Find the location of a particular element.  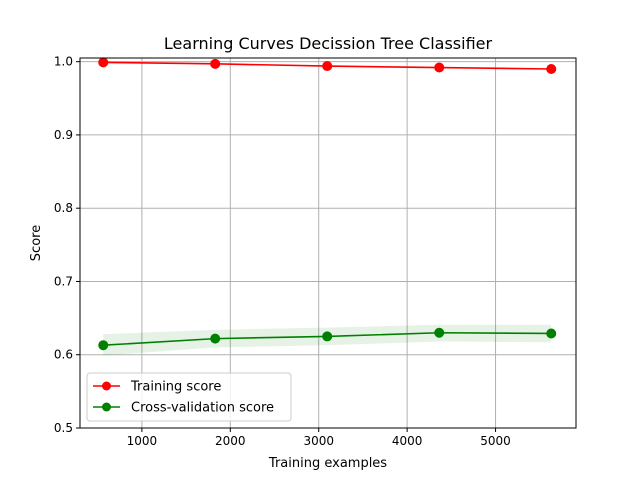

x-tick-label: 2000 is located at coordinates (230, 441).